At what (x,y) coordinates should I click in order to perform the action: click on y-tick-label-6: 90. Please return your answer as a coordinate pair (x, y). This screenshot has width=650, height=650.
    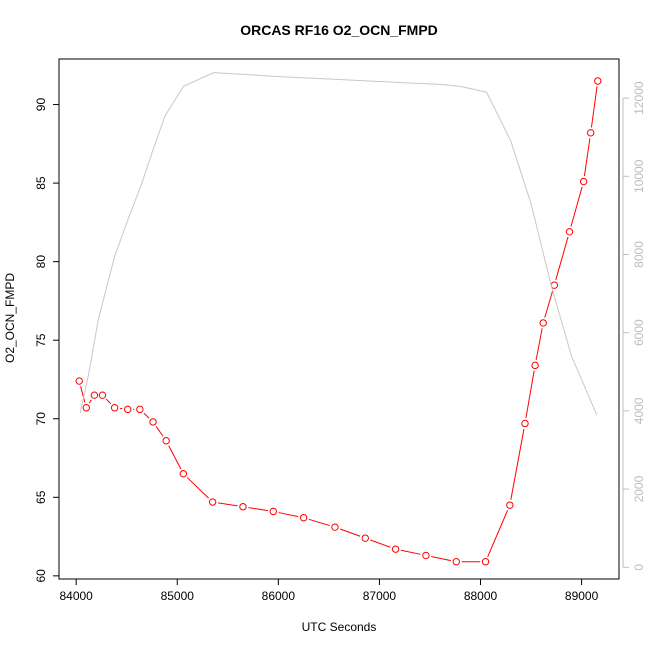
    Looking at the image, I should click on (41, 105).